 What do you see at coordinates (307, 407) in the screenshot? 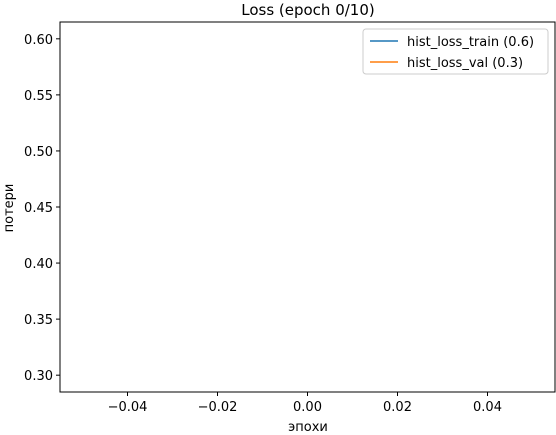
I see `x-tick-label: 0.00` at bounding box center [307, 407].